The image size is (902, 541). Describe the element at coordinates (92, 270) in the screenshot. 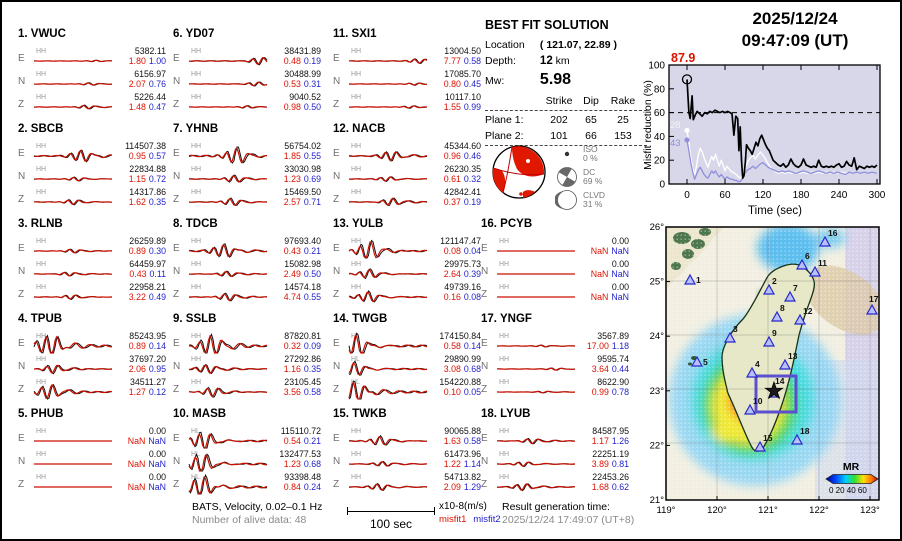

I see `component-row-N: N HH 64459.97 0.43 0.11` at that location.